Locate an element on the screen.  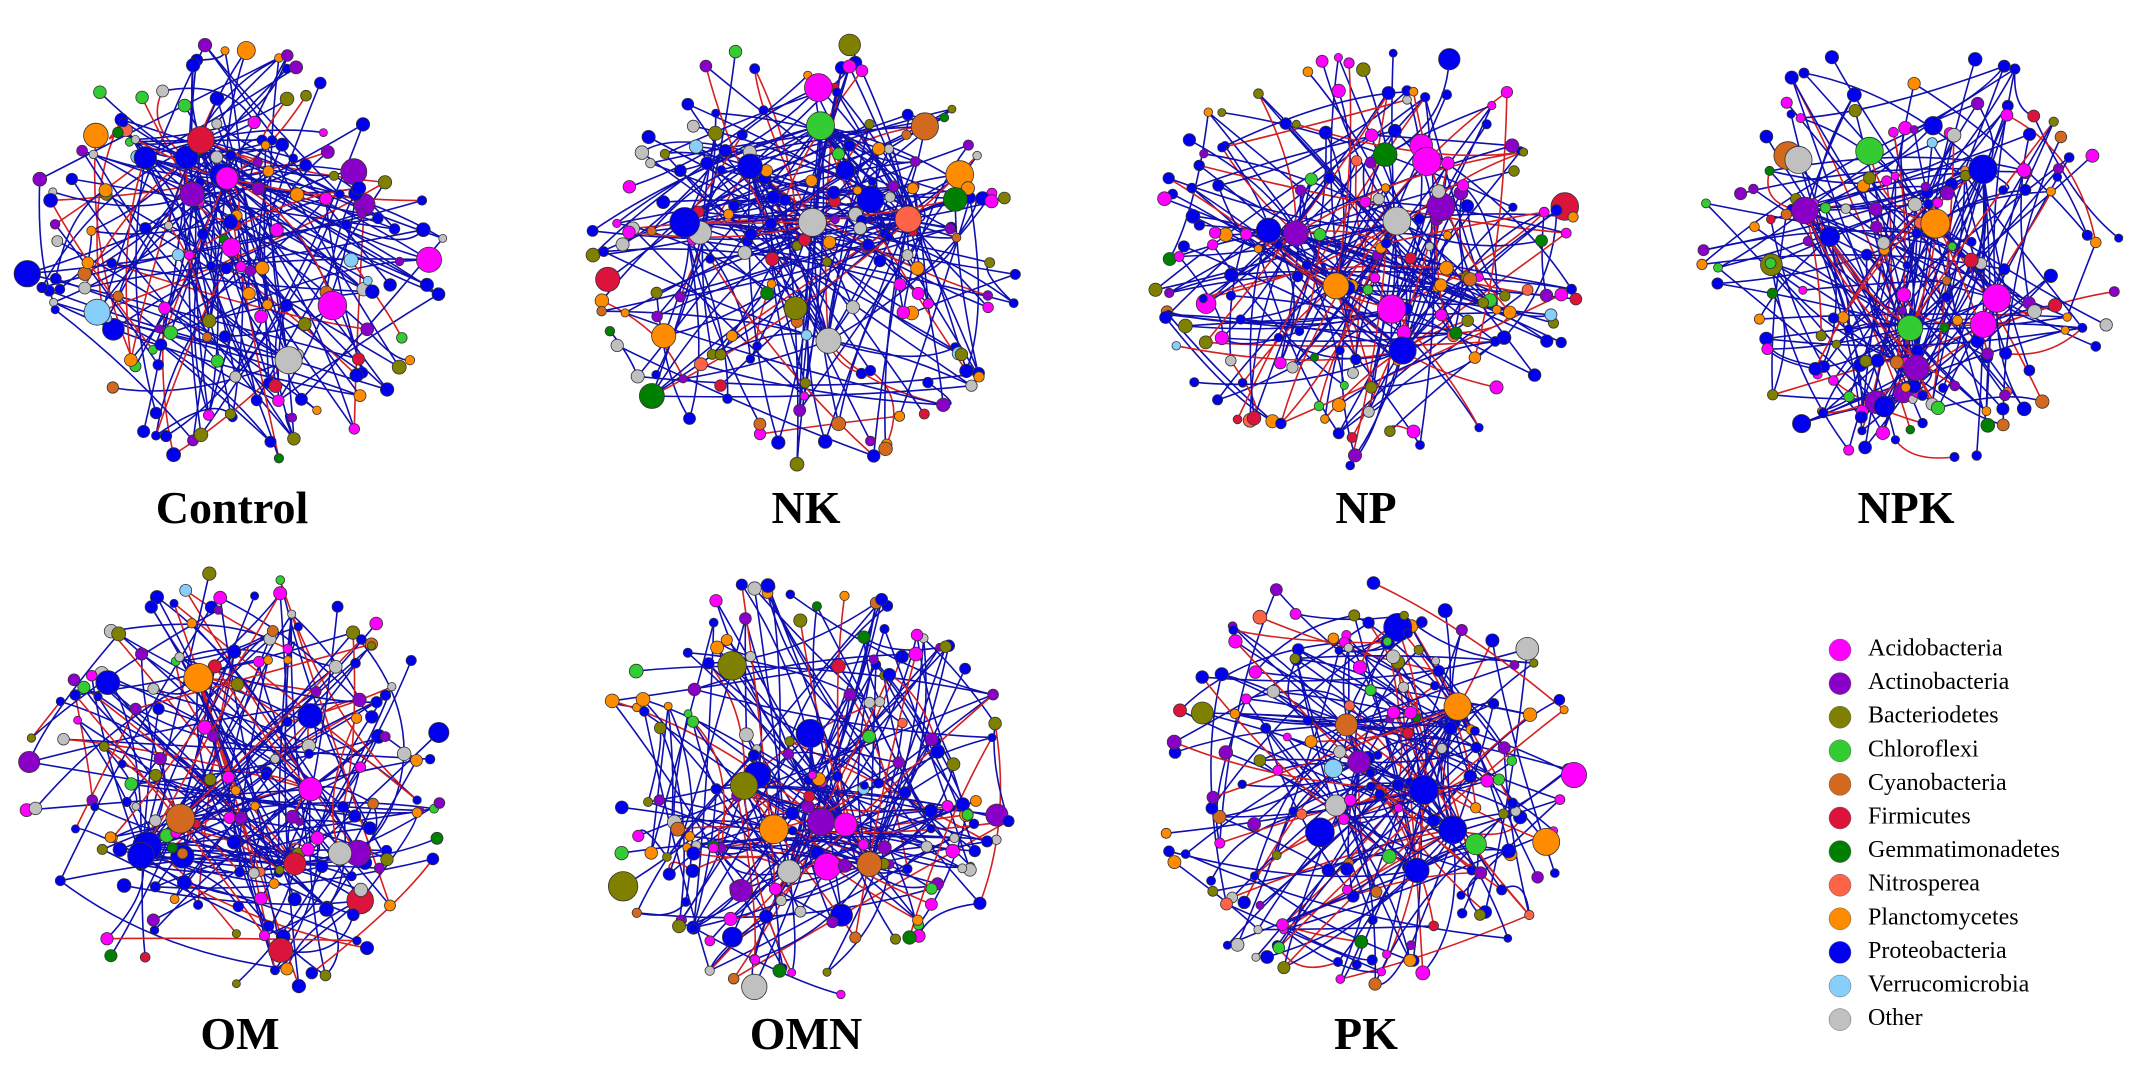
panel-label: PK is located at coordinates (1366, 1033).